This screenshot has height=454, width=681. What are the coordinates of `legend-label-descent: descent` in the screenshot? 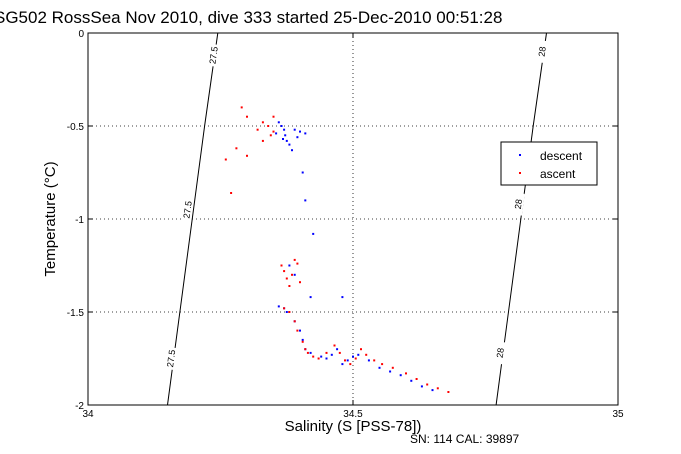 It's located at (561, 156).